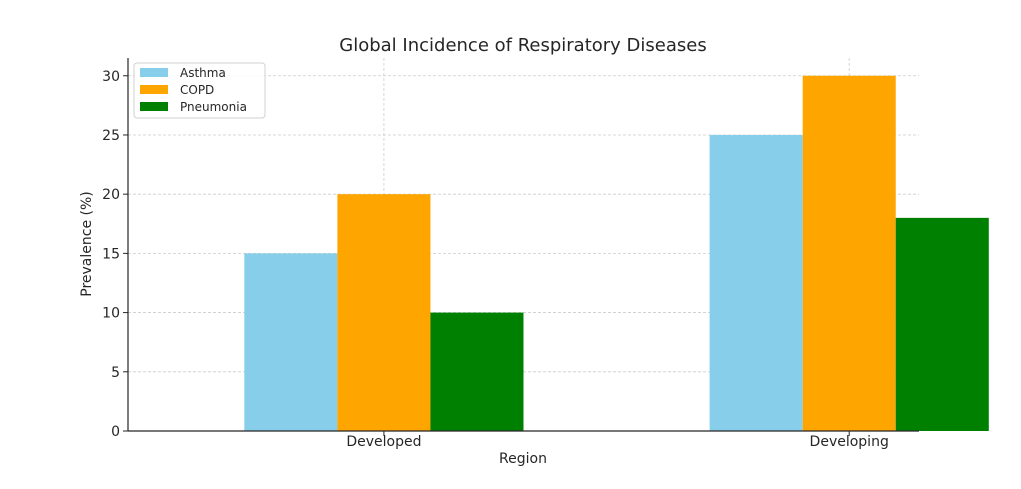 The height and width of the screenshot is (489, 1021). Describe the element at coordinates (154, 106) in the screenshot. I see `legend-swatch-pneumonia` at that location.